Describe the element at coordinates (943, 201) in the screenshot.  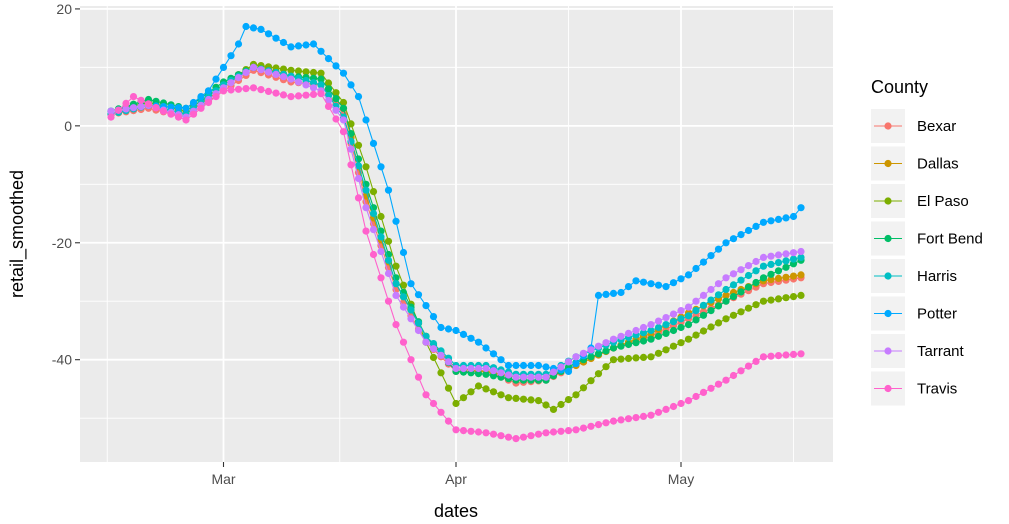
I see `legend-label: El Paso` at that location.